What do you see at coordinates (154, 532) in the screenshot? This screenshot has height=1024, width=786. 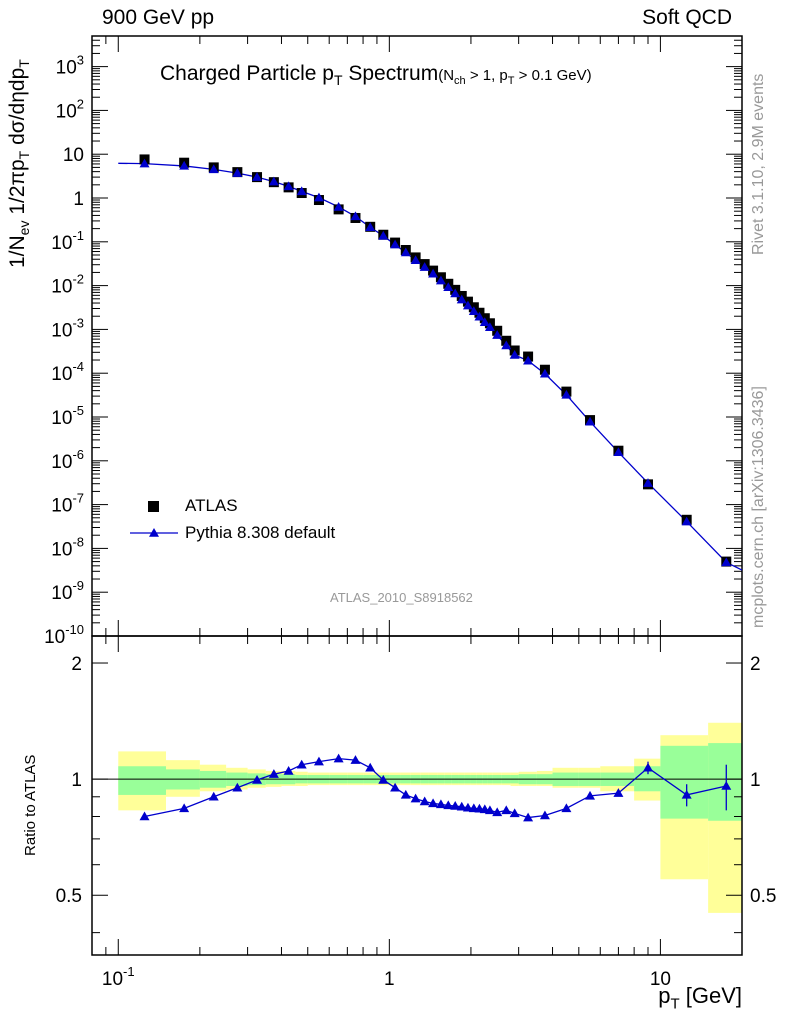 I see `legend-marker-pythia` at bounding box center [154, 532].